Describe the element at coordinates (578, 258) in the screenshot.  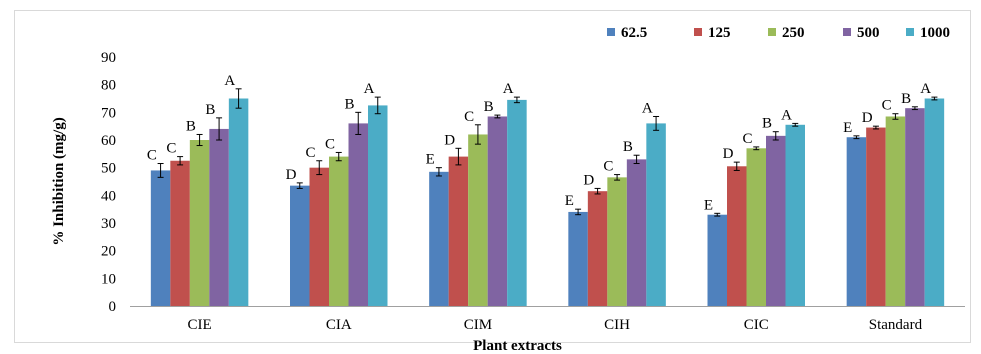
I see `bar-62.5-CIH` at that location.